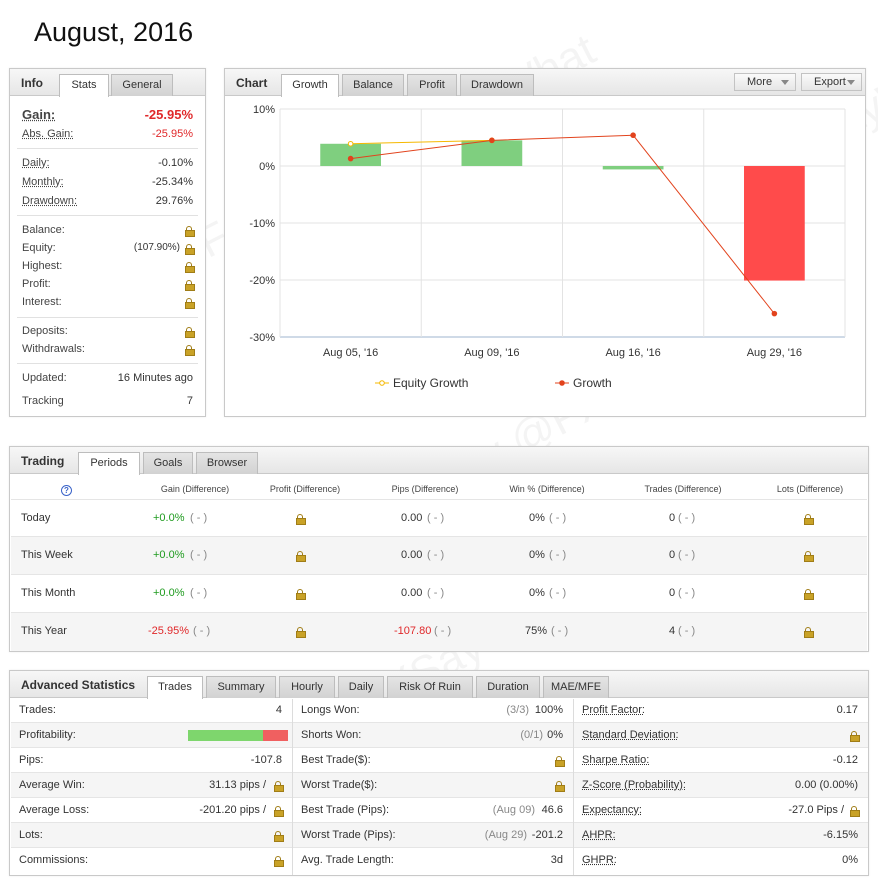 Image resolution: width=878 pixels, height=884 pixels. Describe the element at coordinates (45, 331) in the screenshot. I see `deposits-label: Deposits:` at that location.